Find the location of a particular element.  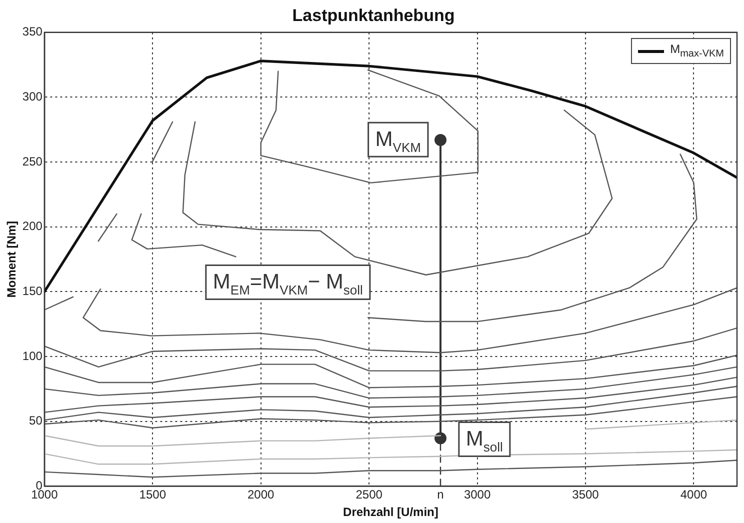

x-tick-label: n is located at coordinates (440, 495).